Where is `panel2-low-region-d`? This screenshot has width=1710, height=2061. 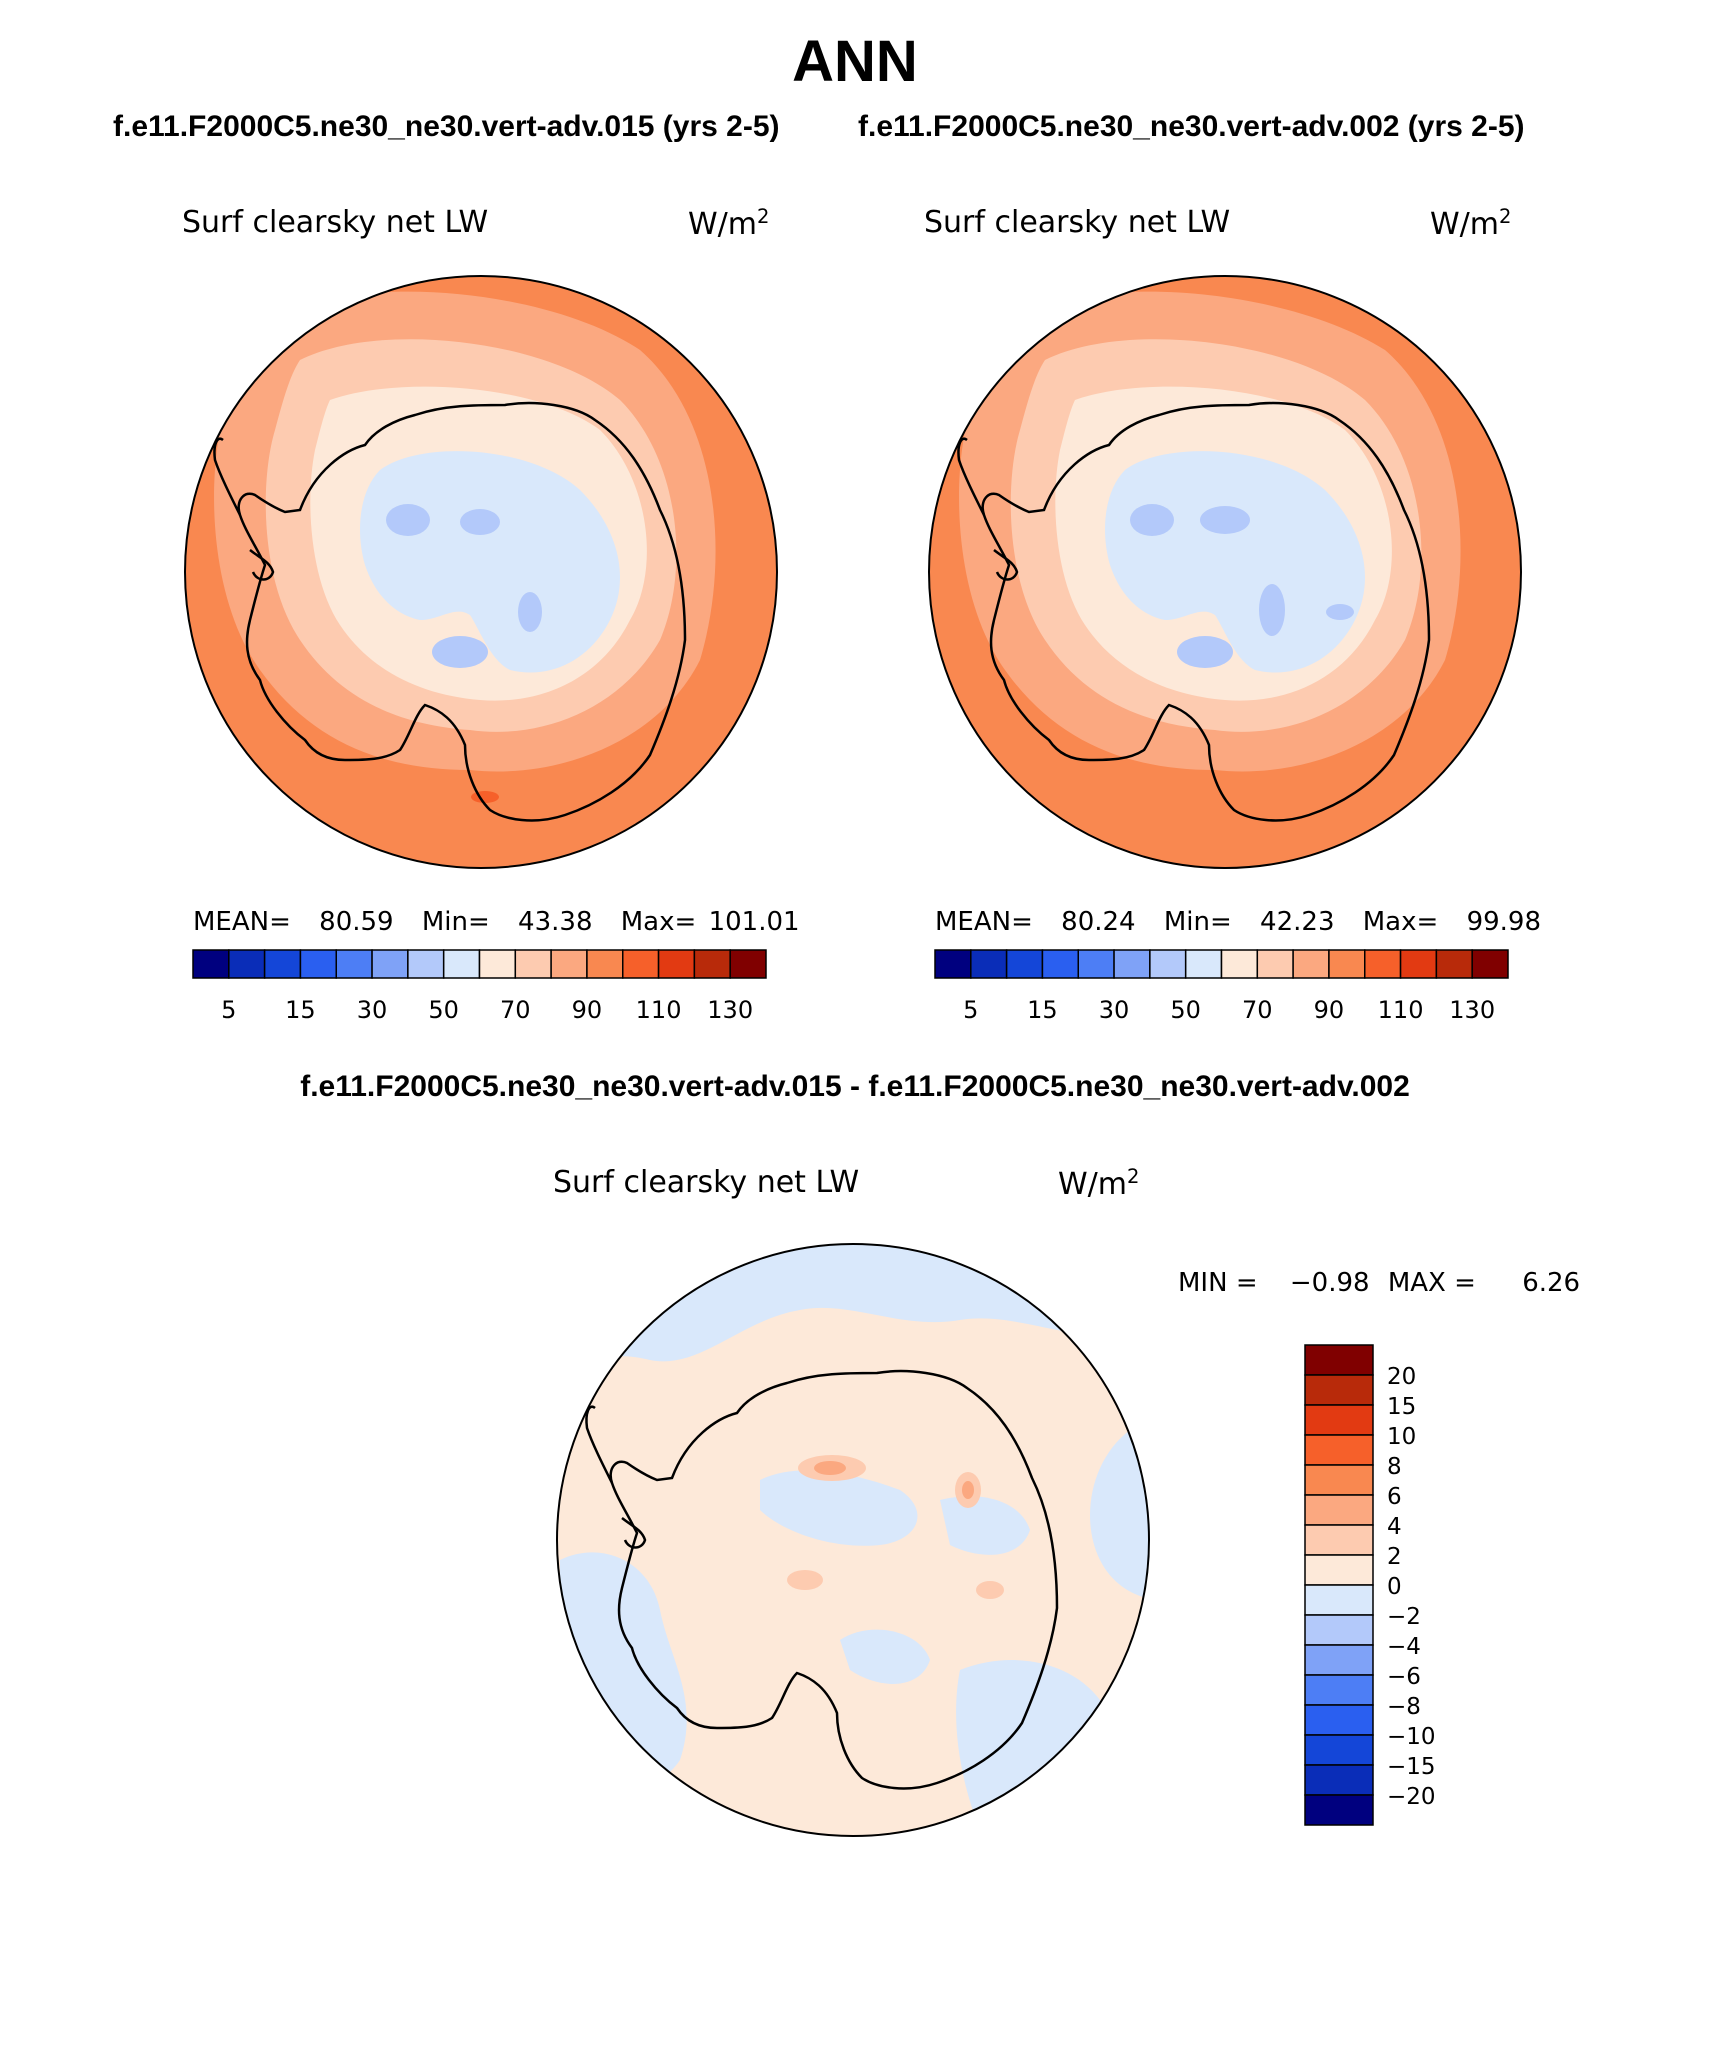 panel2-low-region-d is located at coordinates (1340, 612).